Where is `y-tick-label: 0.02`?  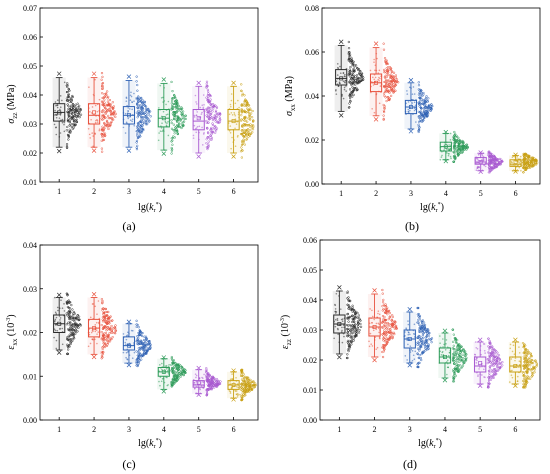
y-tick-label: 0.02 is located at coordinates (30, 153).